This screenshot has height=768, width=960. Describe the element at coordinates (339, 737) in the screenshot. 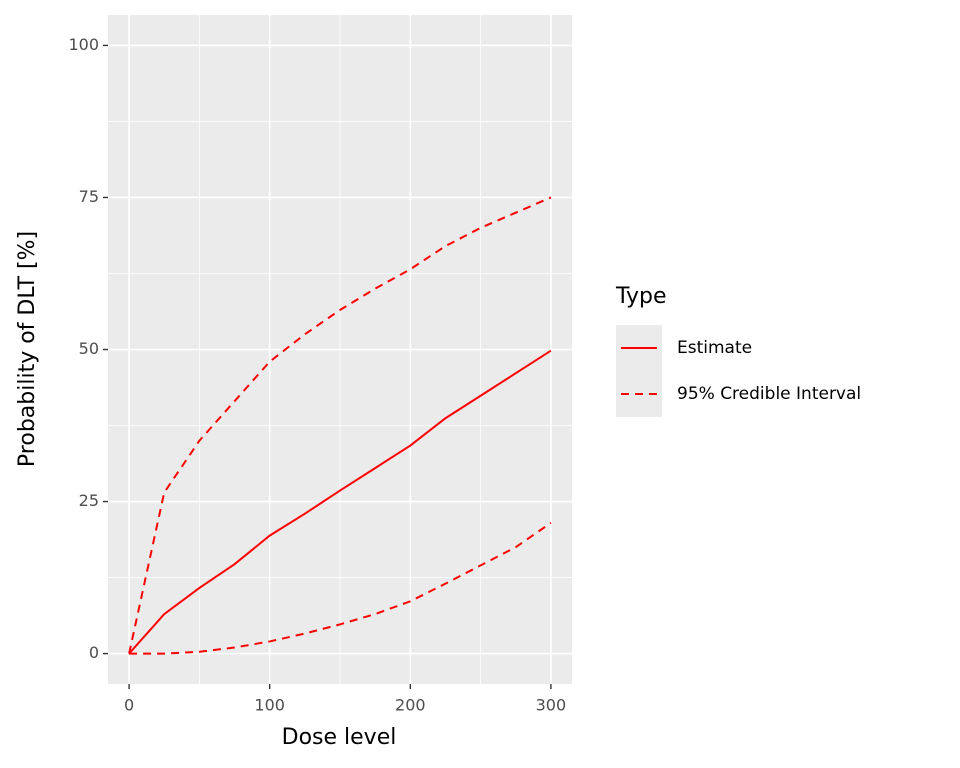

I see `x-axis-title: Dose level` at that location.